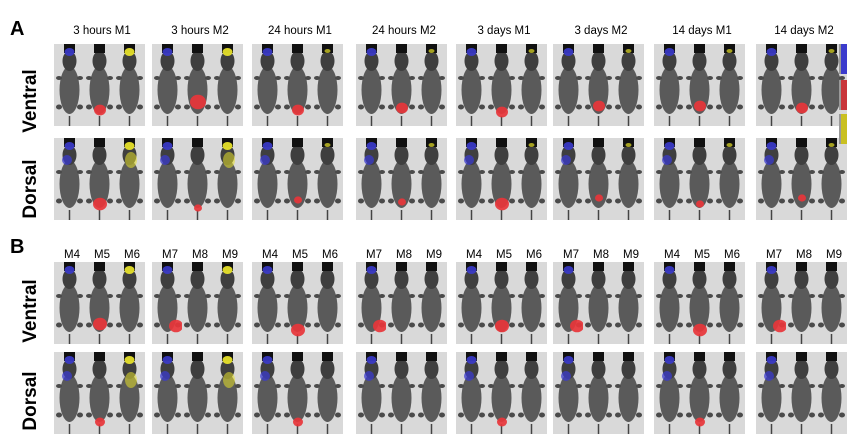 Image resolution: width=847 pixels, height=441 pixels. Describe the element at coordinates (200, 31) in the screenshot. I see `column-title: 3 hours M2` at that location.